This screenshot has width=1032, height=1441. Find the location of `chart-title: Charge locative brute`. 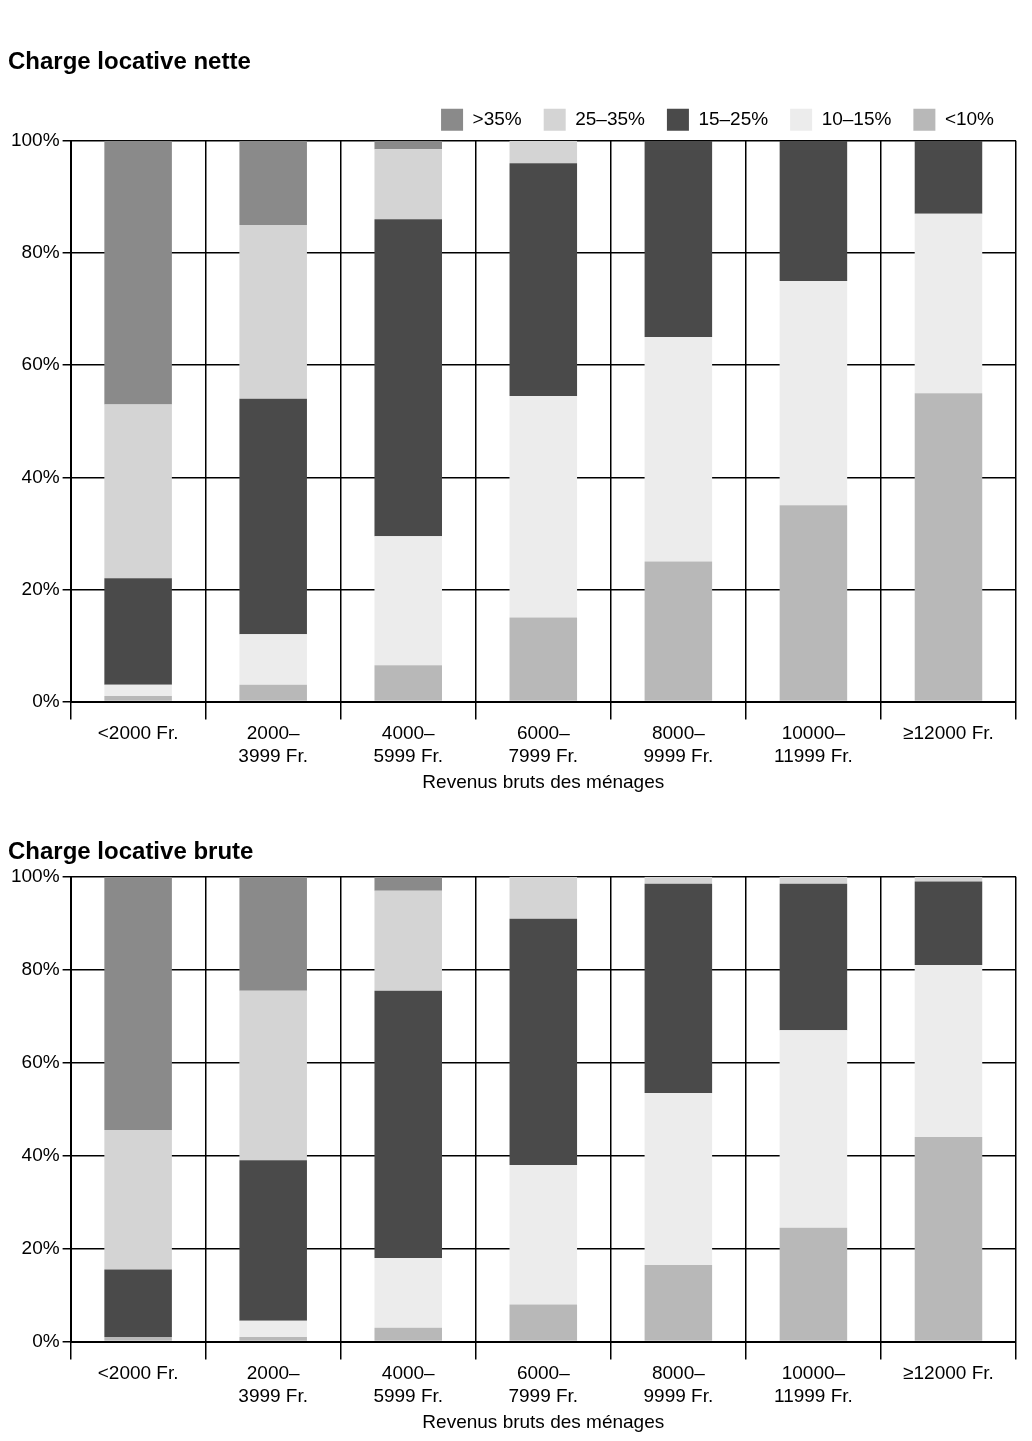

chart-title: Charge locative brute is located at coordinates (131, 851).